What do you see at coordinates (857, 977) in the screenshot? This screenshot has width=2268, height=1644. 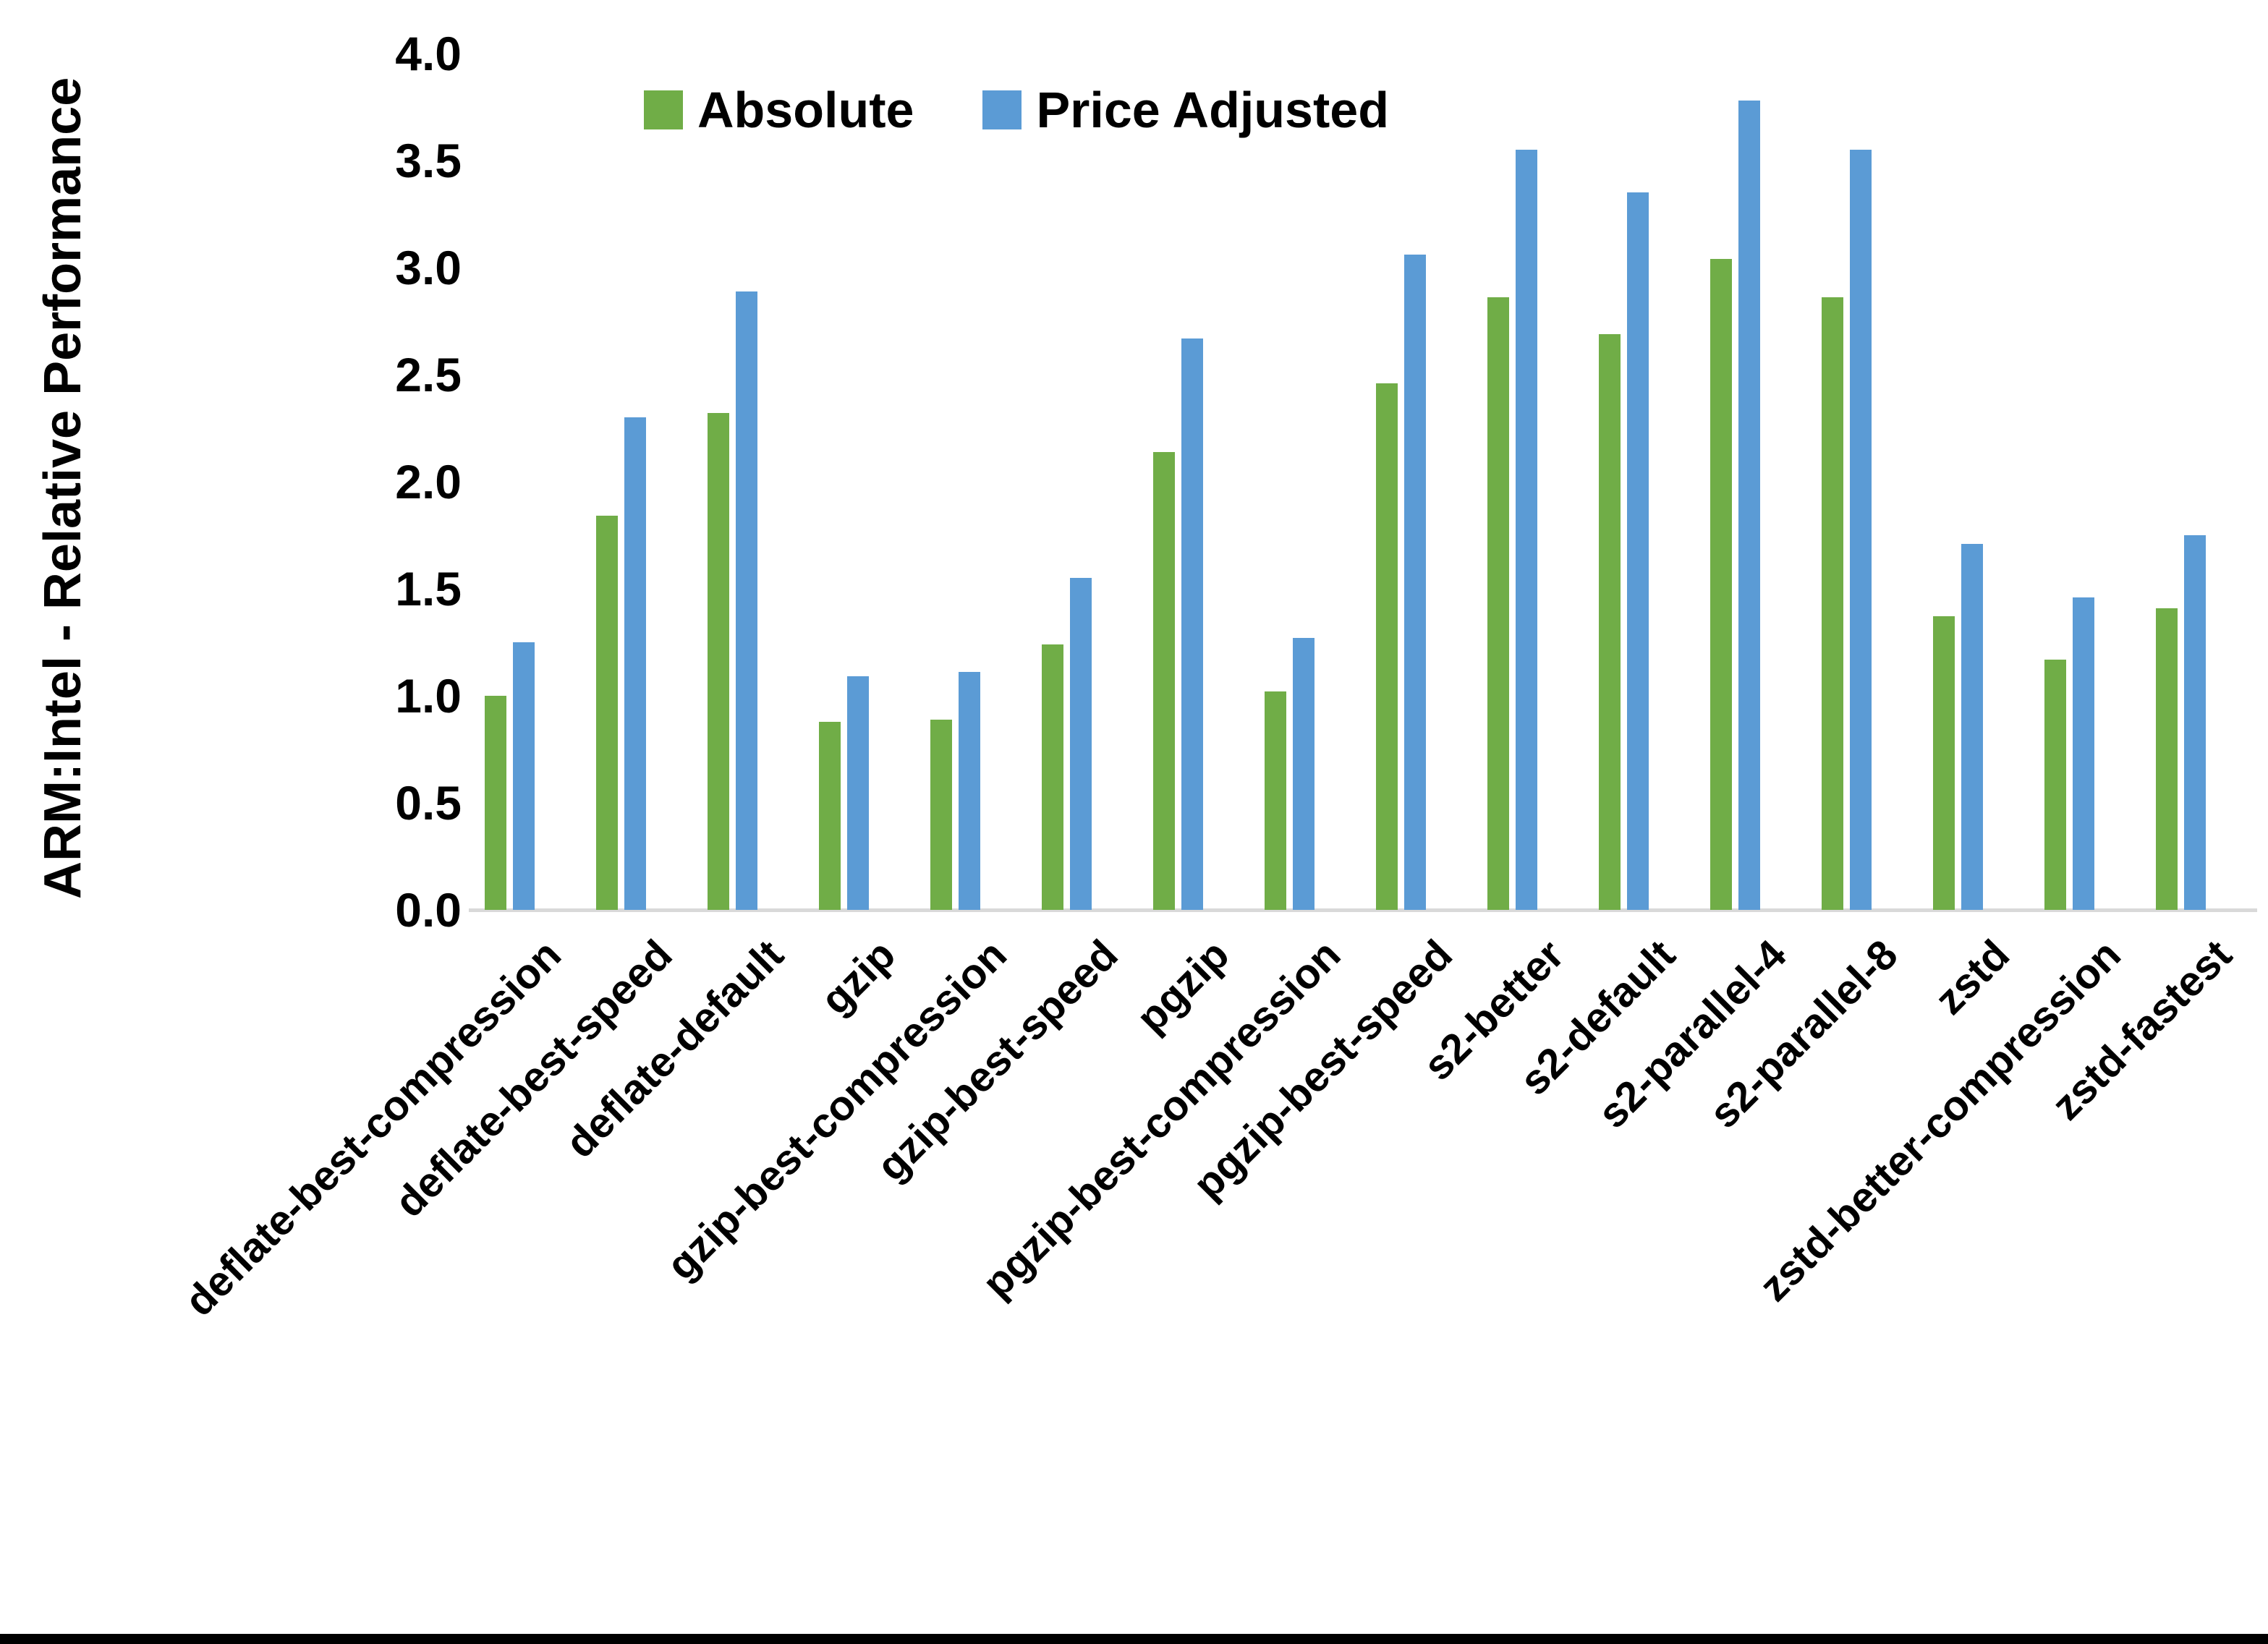 I see `x-category-label: gzip` at bounding box center [857, 977].